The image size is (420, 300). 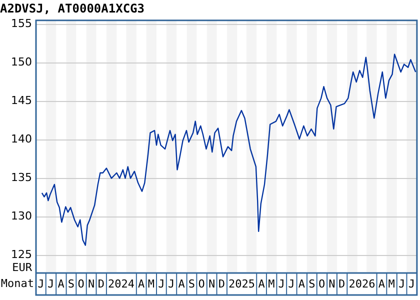 What do you see at coordinates (121, 283) in the screenshot?
I see `x-tick-label: 2024` at bounding box center [121, 283].